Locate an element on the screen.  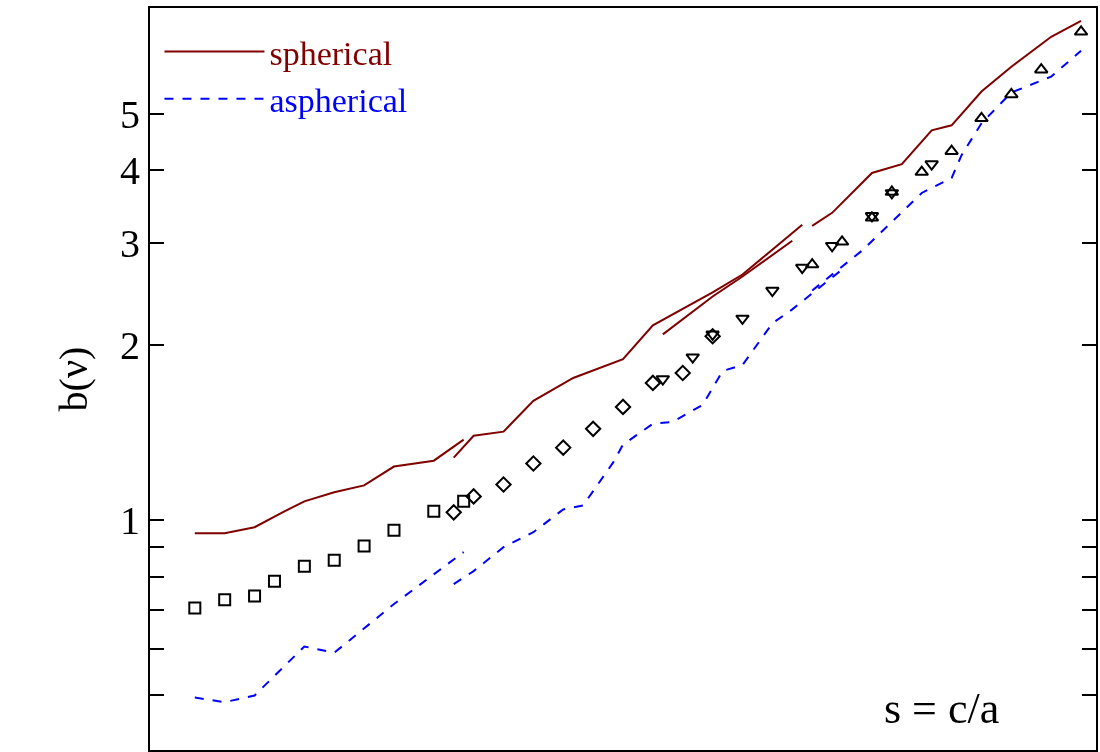
y-tick-label: 1 is located at coordinates (130, 521).